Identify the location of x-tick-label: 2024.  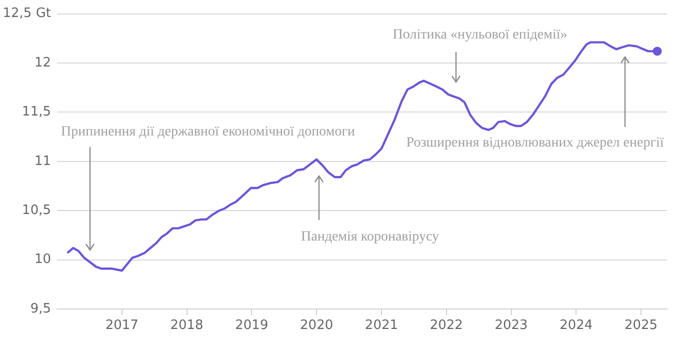
(576, 326).